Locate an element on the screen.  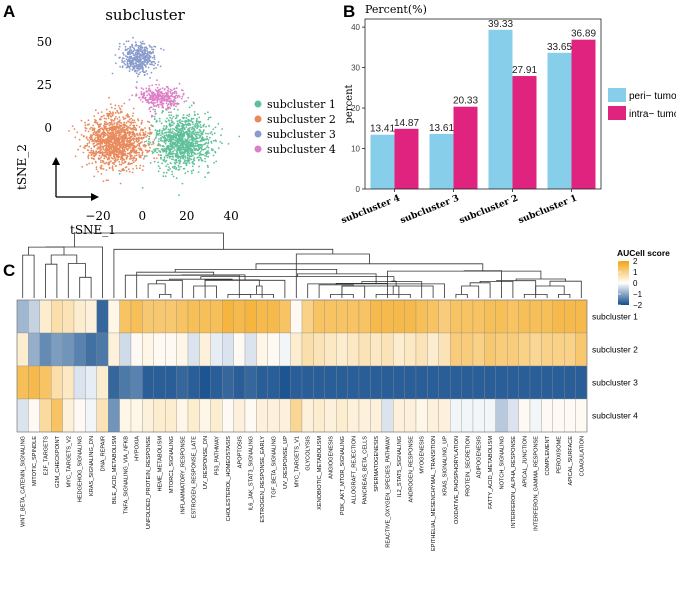
bar-y-tick-label: 40 is located at coordinates (355, 27).